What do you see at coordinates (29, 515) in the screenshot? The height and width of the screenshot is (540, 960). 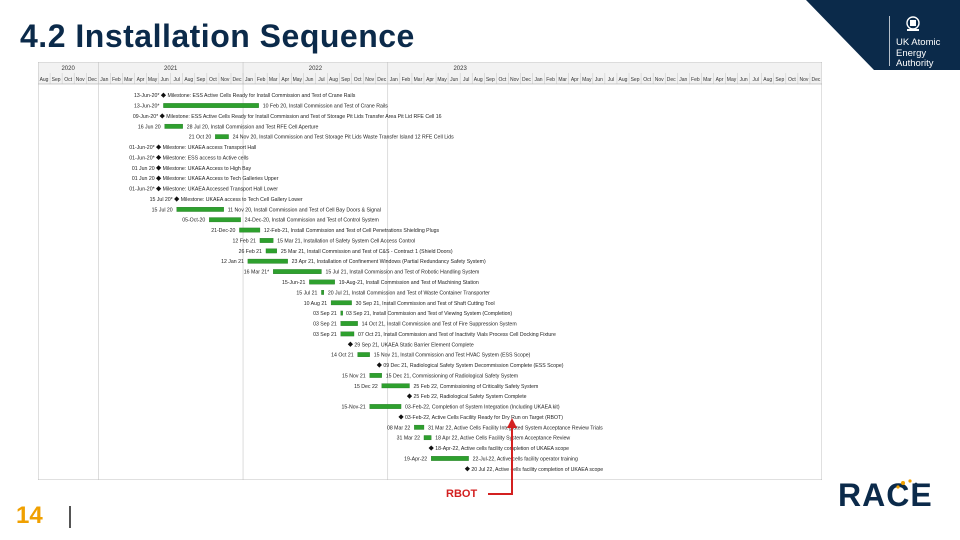 I see `page-number: 14` at bounding box center [29, 515].